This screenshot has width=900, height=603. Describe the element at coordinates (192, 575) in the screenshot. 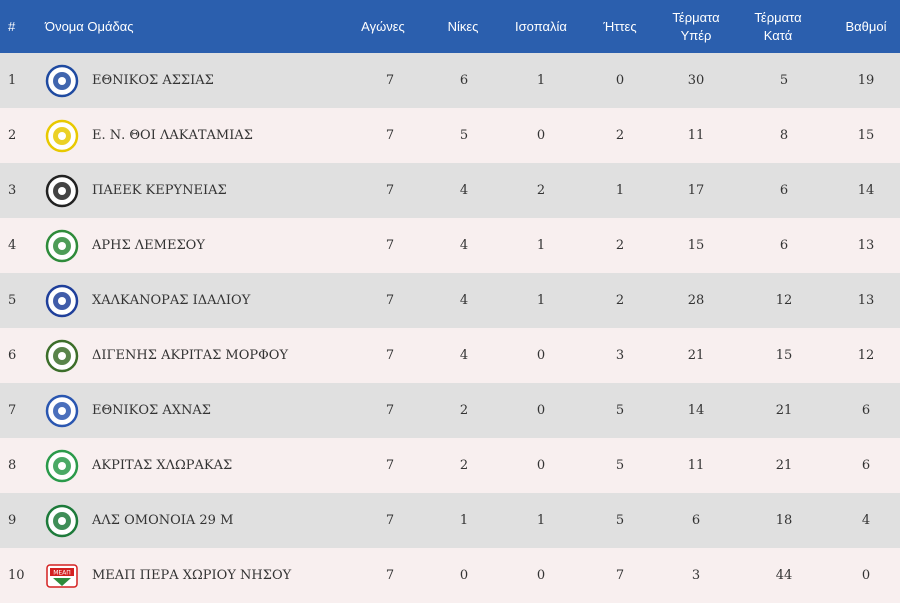

I see `team-name-link: ΜΕΑΠ ΠΕΡΑ ΧΩΡΙΟΥ ΝΗΣΟΥ` at that location.